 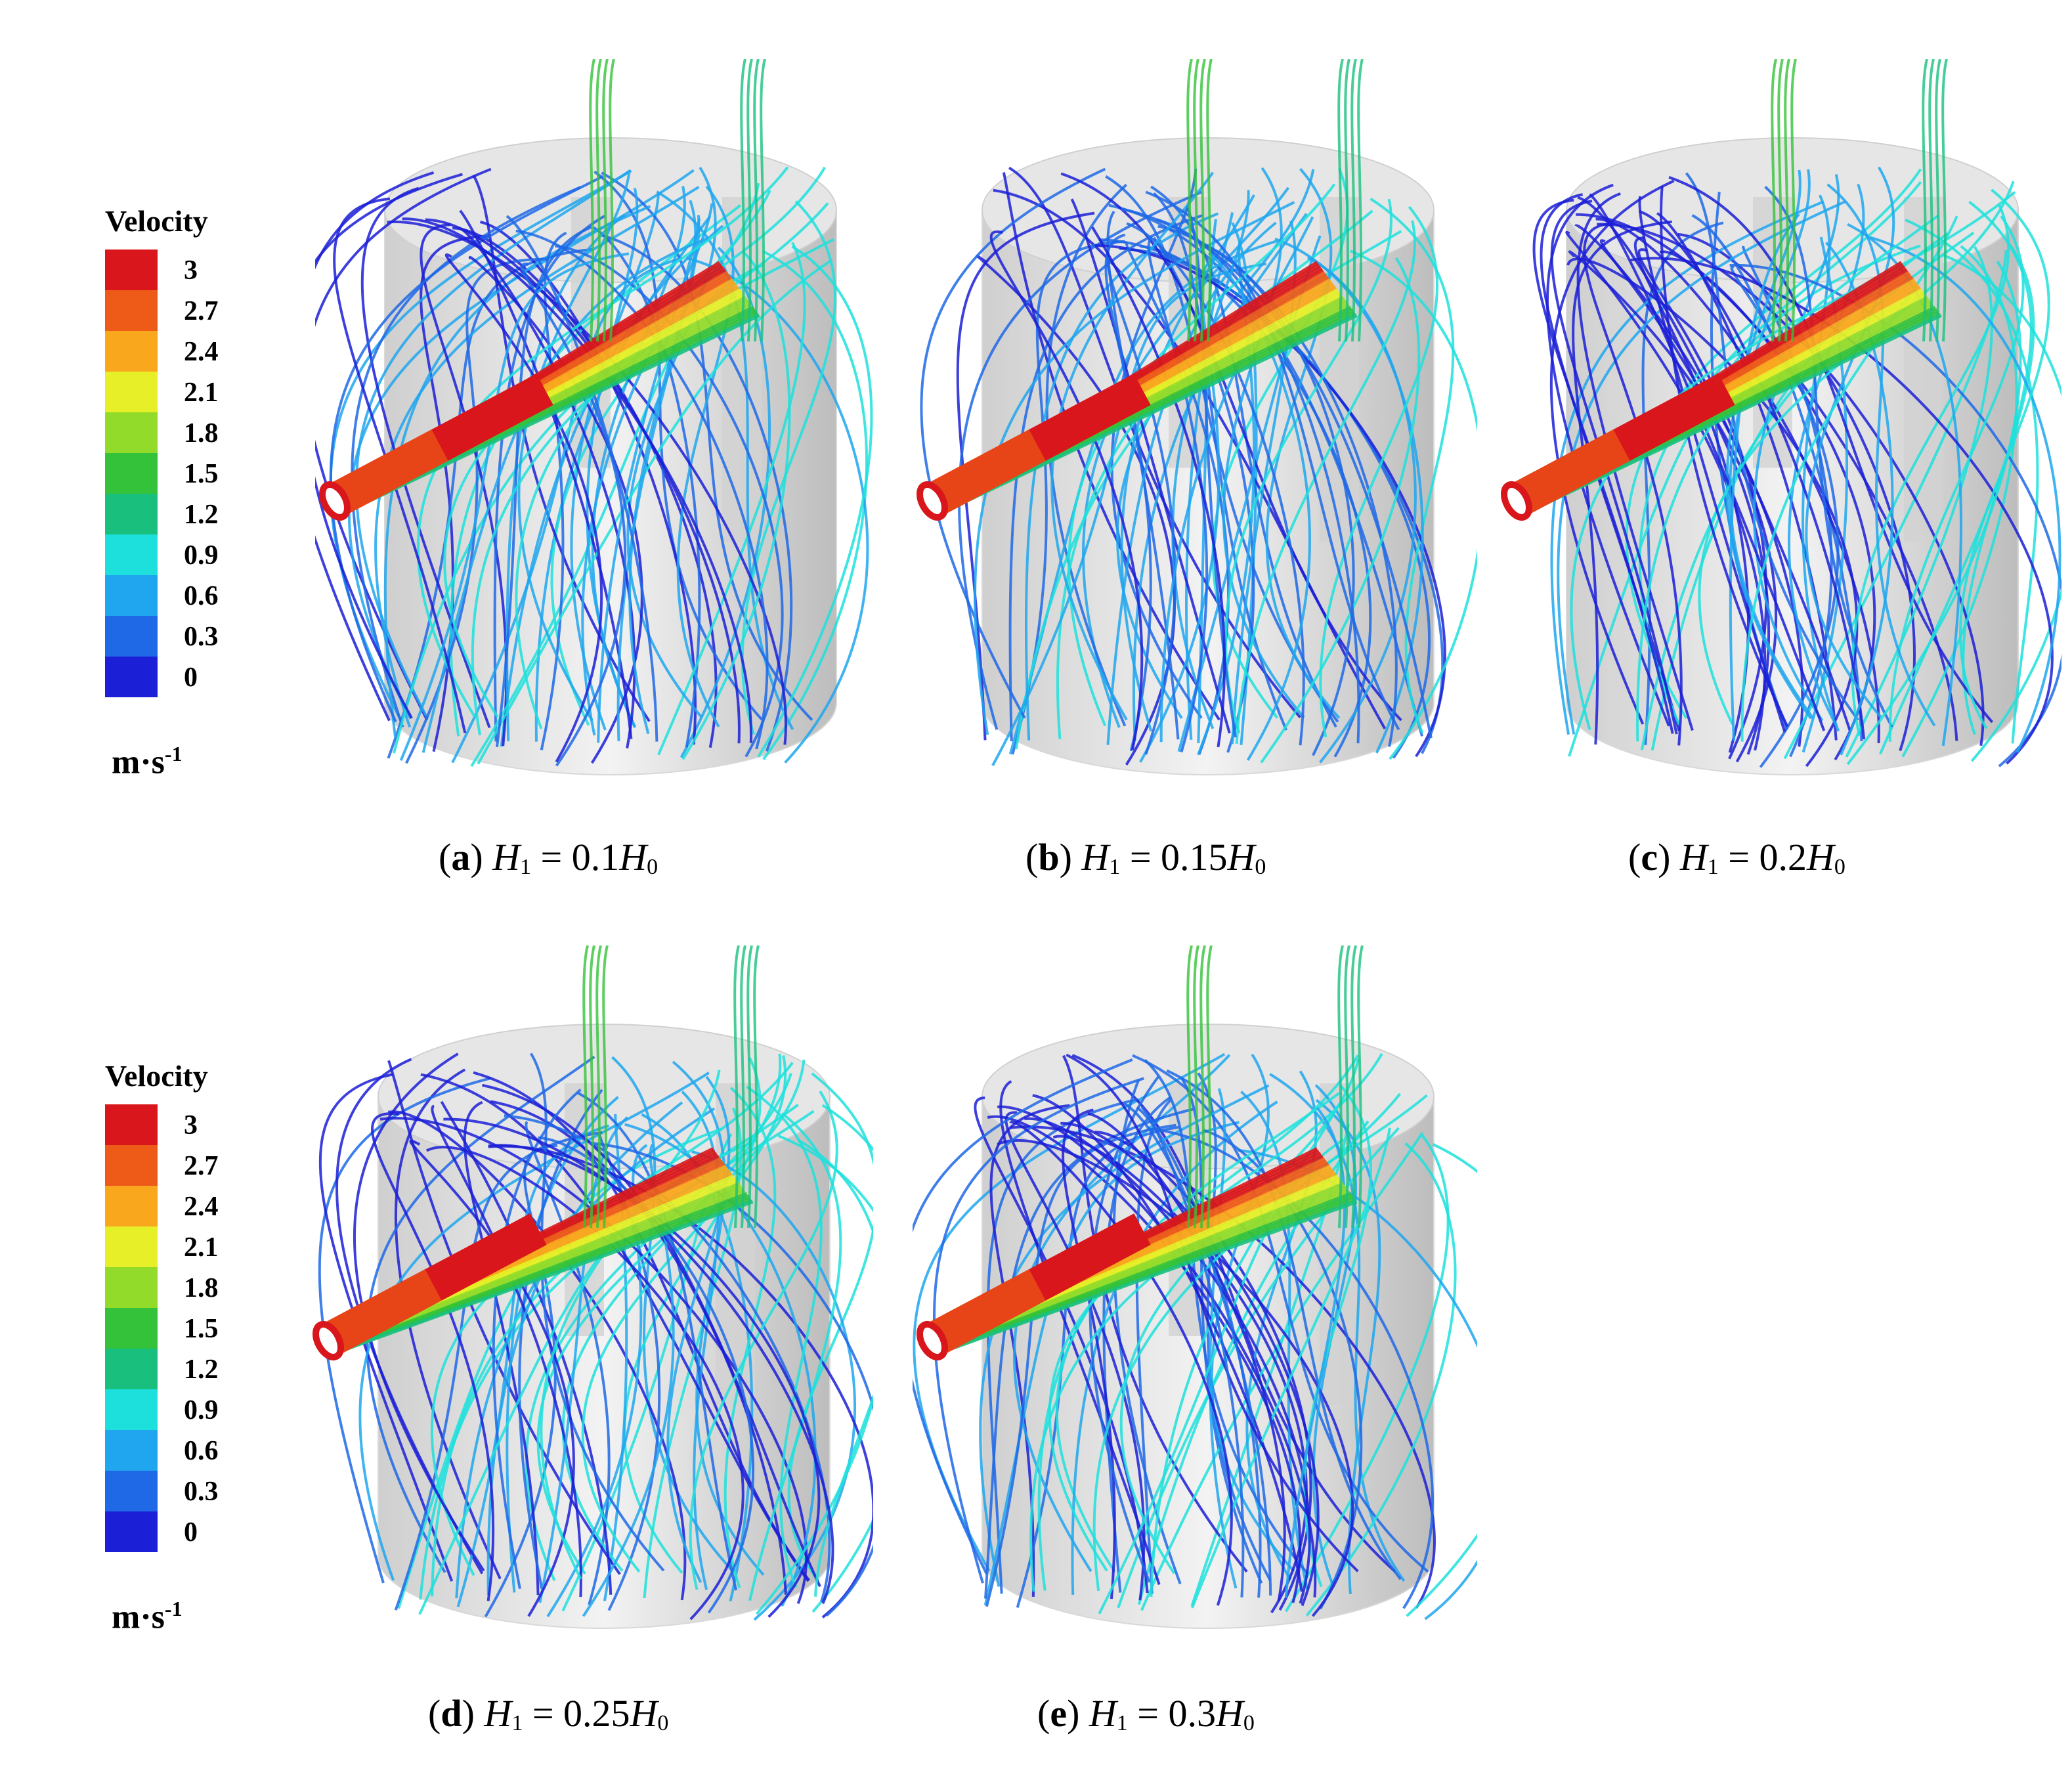 I want to click on streamline-panel-d, so click(x=591, y=1306).